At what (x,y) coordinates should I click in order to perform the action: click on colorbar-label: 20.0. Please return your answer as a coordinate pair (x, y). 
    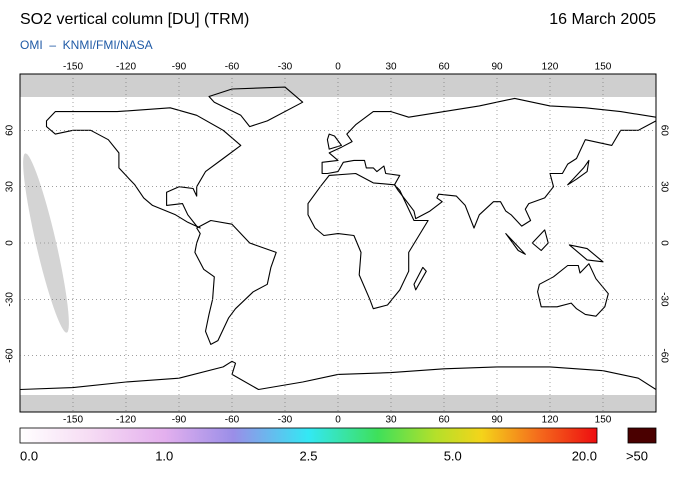
    Looking at the image, I should click on (584, 455).